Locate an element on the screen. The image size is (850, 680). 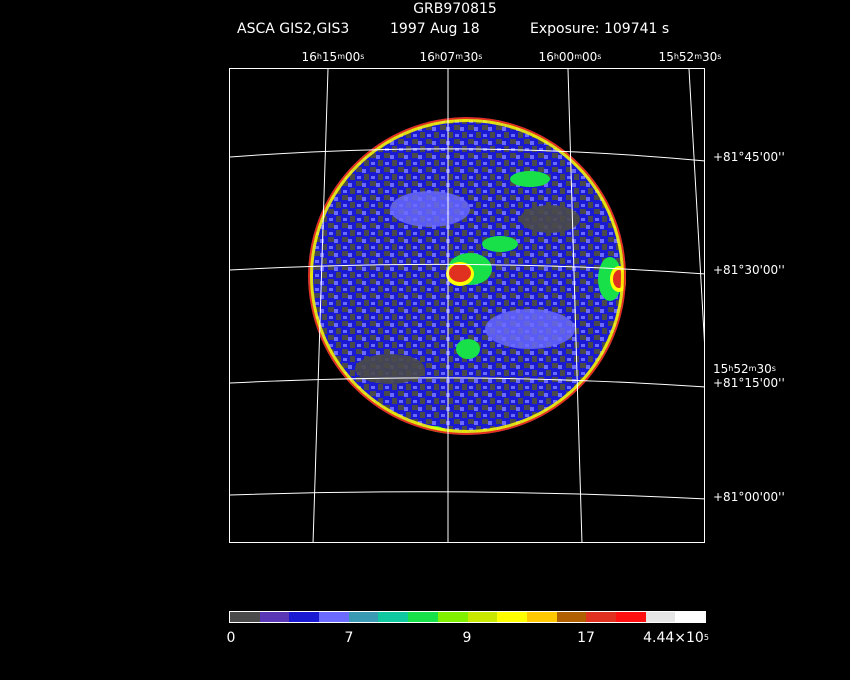
dec-label-4: +81°00'00'' is located at coordinates (749, 497).